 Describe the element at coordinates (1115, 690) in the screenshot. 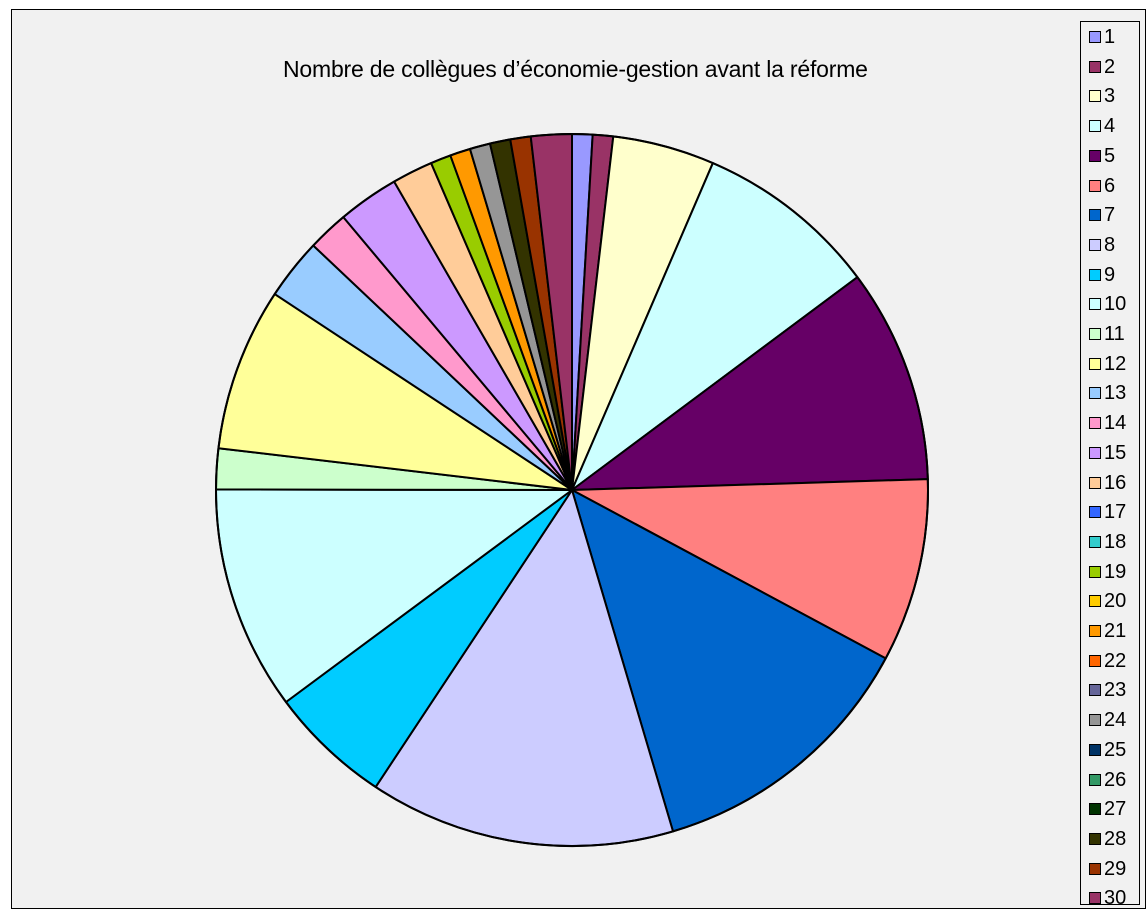

I see `legend-label-23: 23` at that location.